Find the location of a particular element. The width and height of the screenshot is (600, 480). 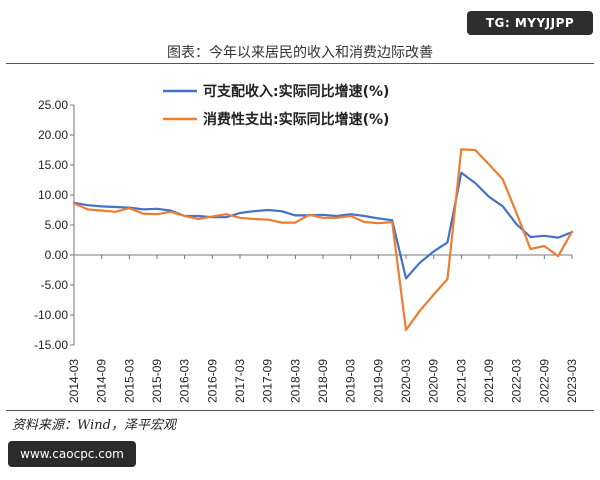

x-tick-label: 2019-09 is located at coordinates (378, 381).